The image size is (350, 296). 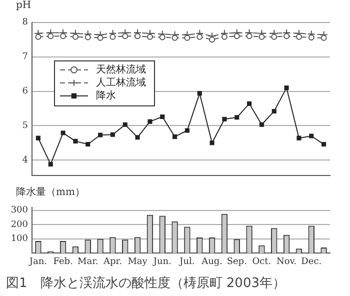 What do you see at coordinates (19, 225) in the screenshot?
I see `y-tick-label: 200` at bounding box center [19, 225].